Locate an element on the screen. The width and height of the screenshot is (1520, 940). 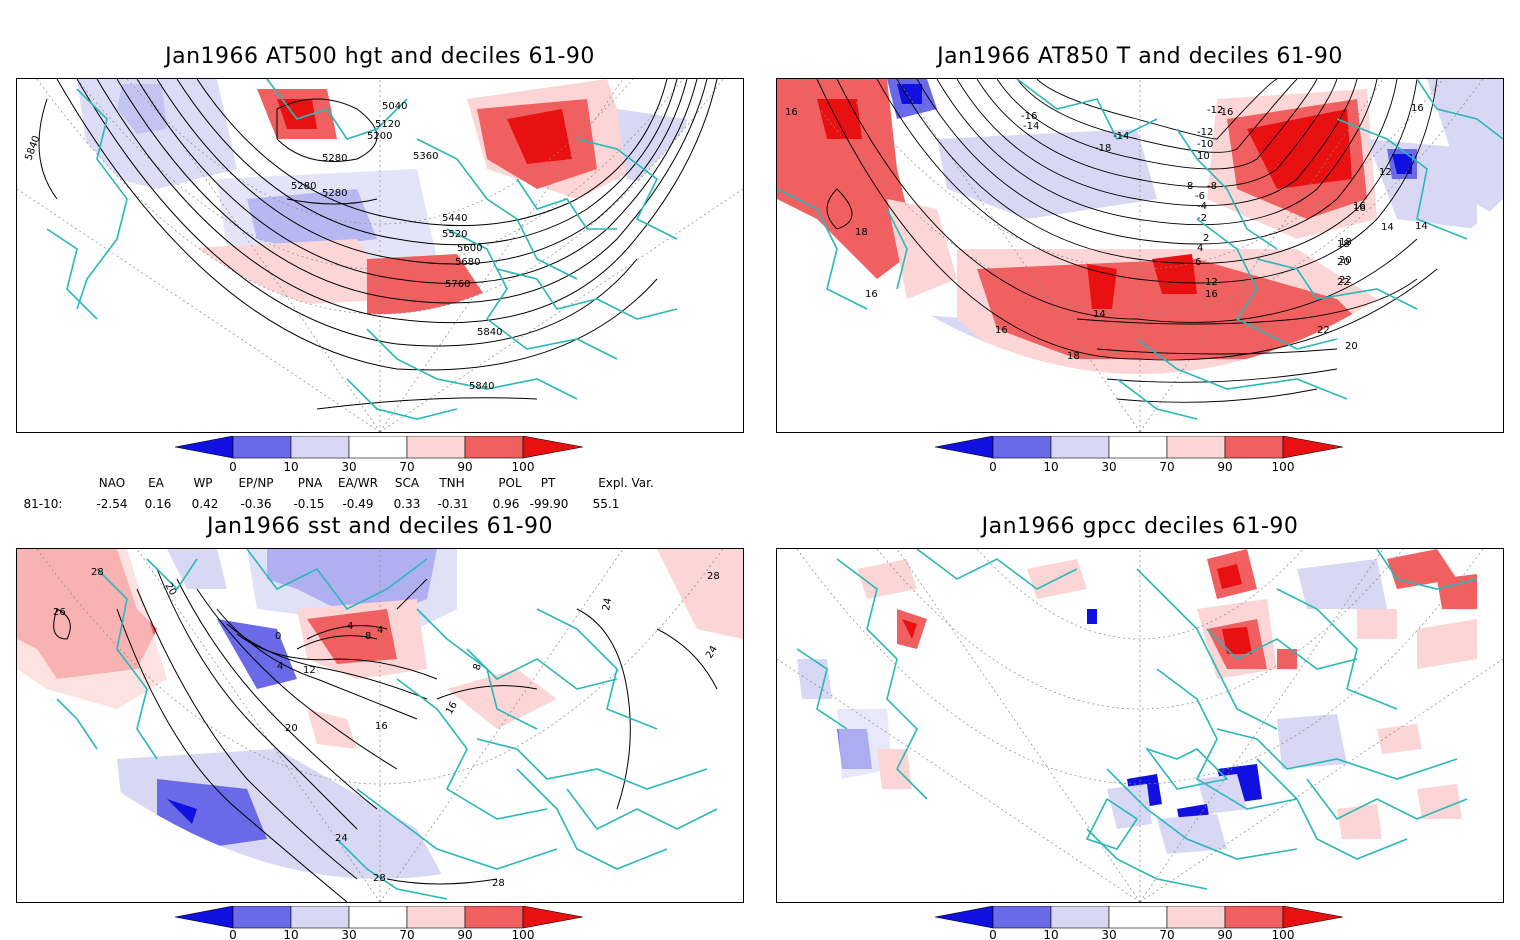
index-header: Expl. Var. is located at coordinates (626, 483).